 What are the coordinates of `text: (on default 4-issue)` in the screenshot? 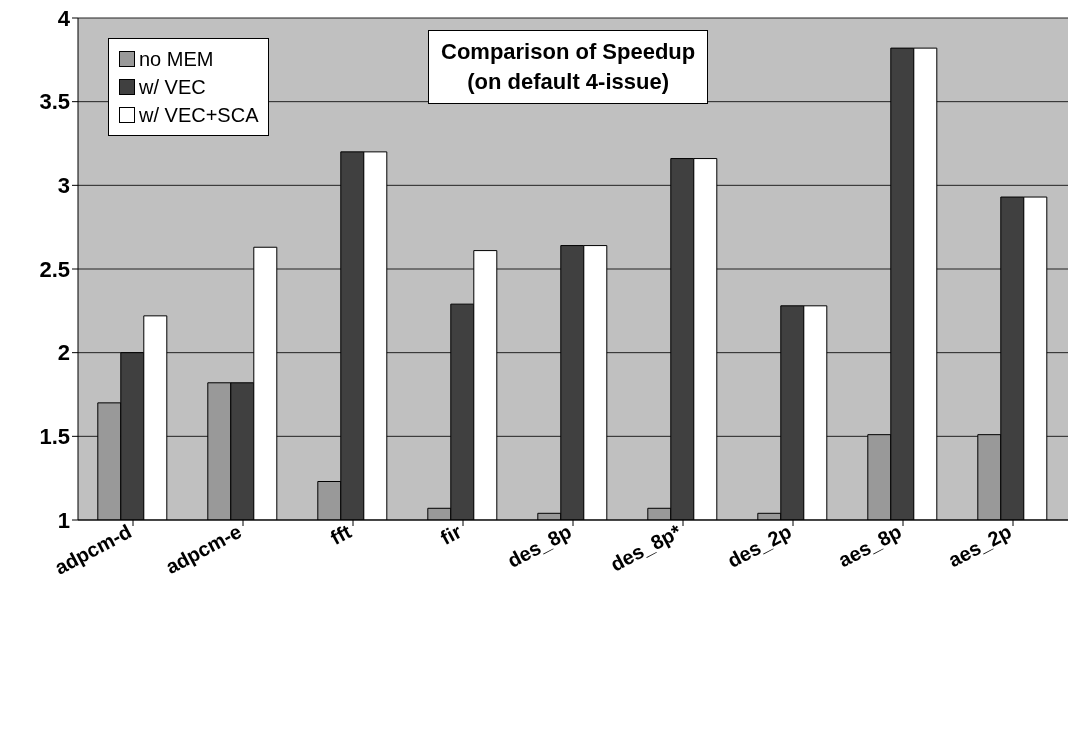 It's located at (568, 82).